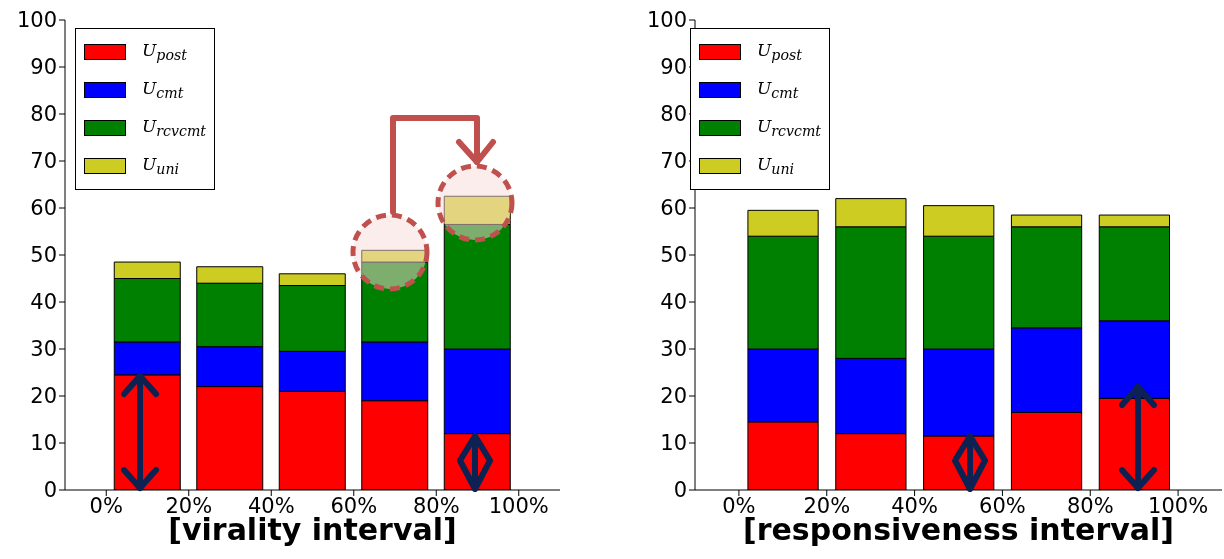 This screenshot has width=1224, height=559. I want to click on x-tick-label: 0%, so click(106, 505).